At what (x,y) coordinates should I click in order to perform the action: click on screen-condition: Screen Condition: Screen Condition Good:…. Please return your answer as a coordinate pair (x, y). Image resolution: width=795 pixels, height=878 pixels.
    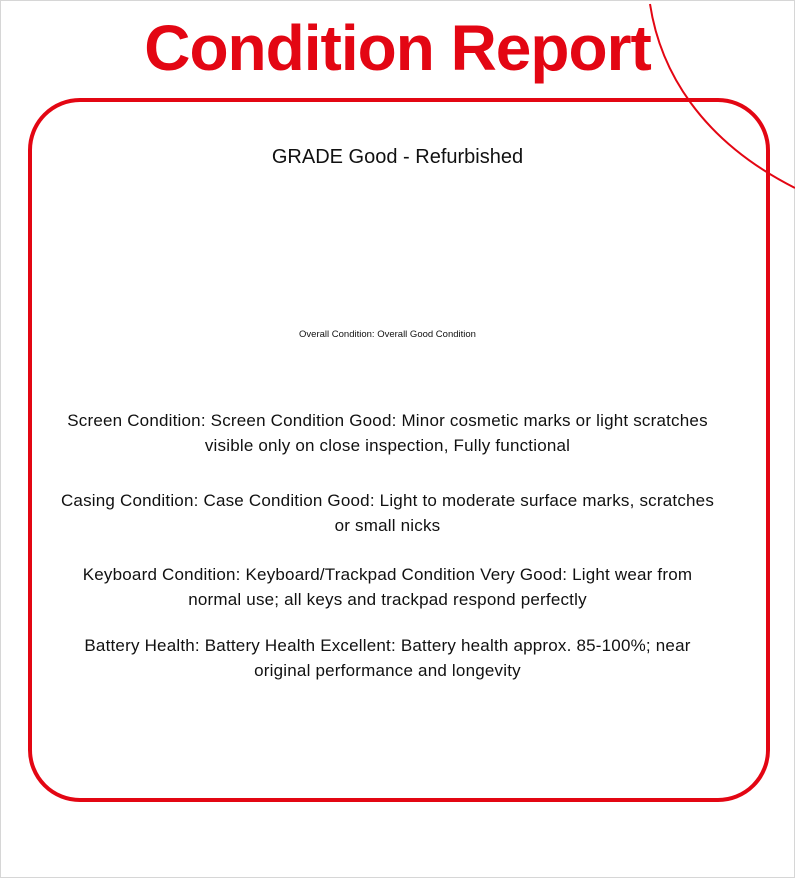
    Looking at the image, I should click on (387, 433).